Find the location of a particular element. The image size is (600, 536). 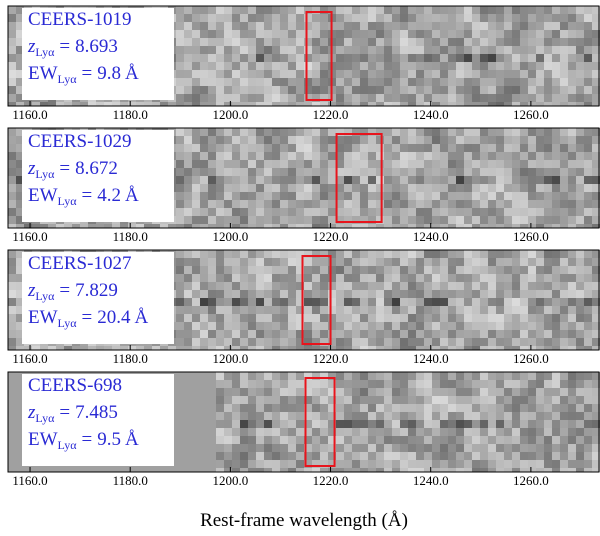

x-tick-label: 1240.0 is located at coordinates (431, 480).